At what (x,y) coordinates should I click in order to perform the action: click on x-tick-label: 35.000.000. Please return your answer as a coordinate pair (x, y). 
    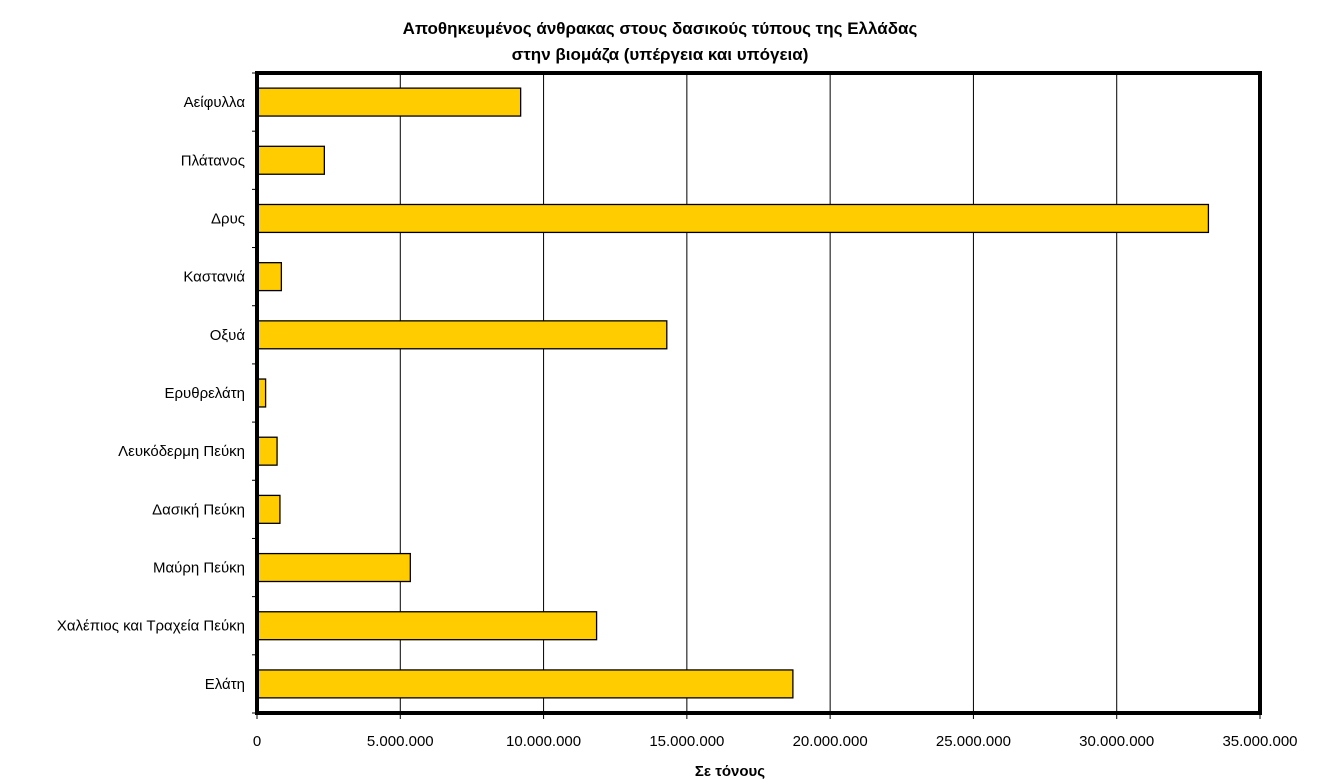
    Looking at the image, I should click on (1259, 741).